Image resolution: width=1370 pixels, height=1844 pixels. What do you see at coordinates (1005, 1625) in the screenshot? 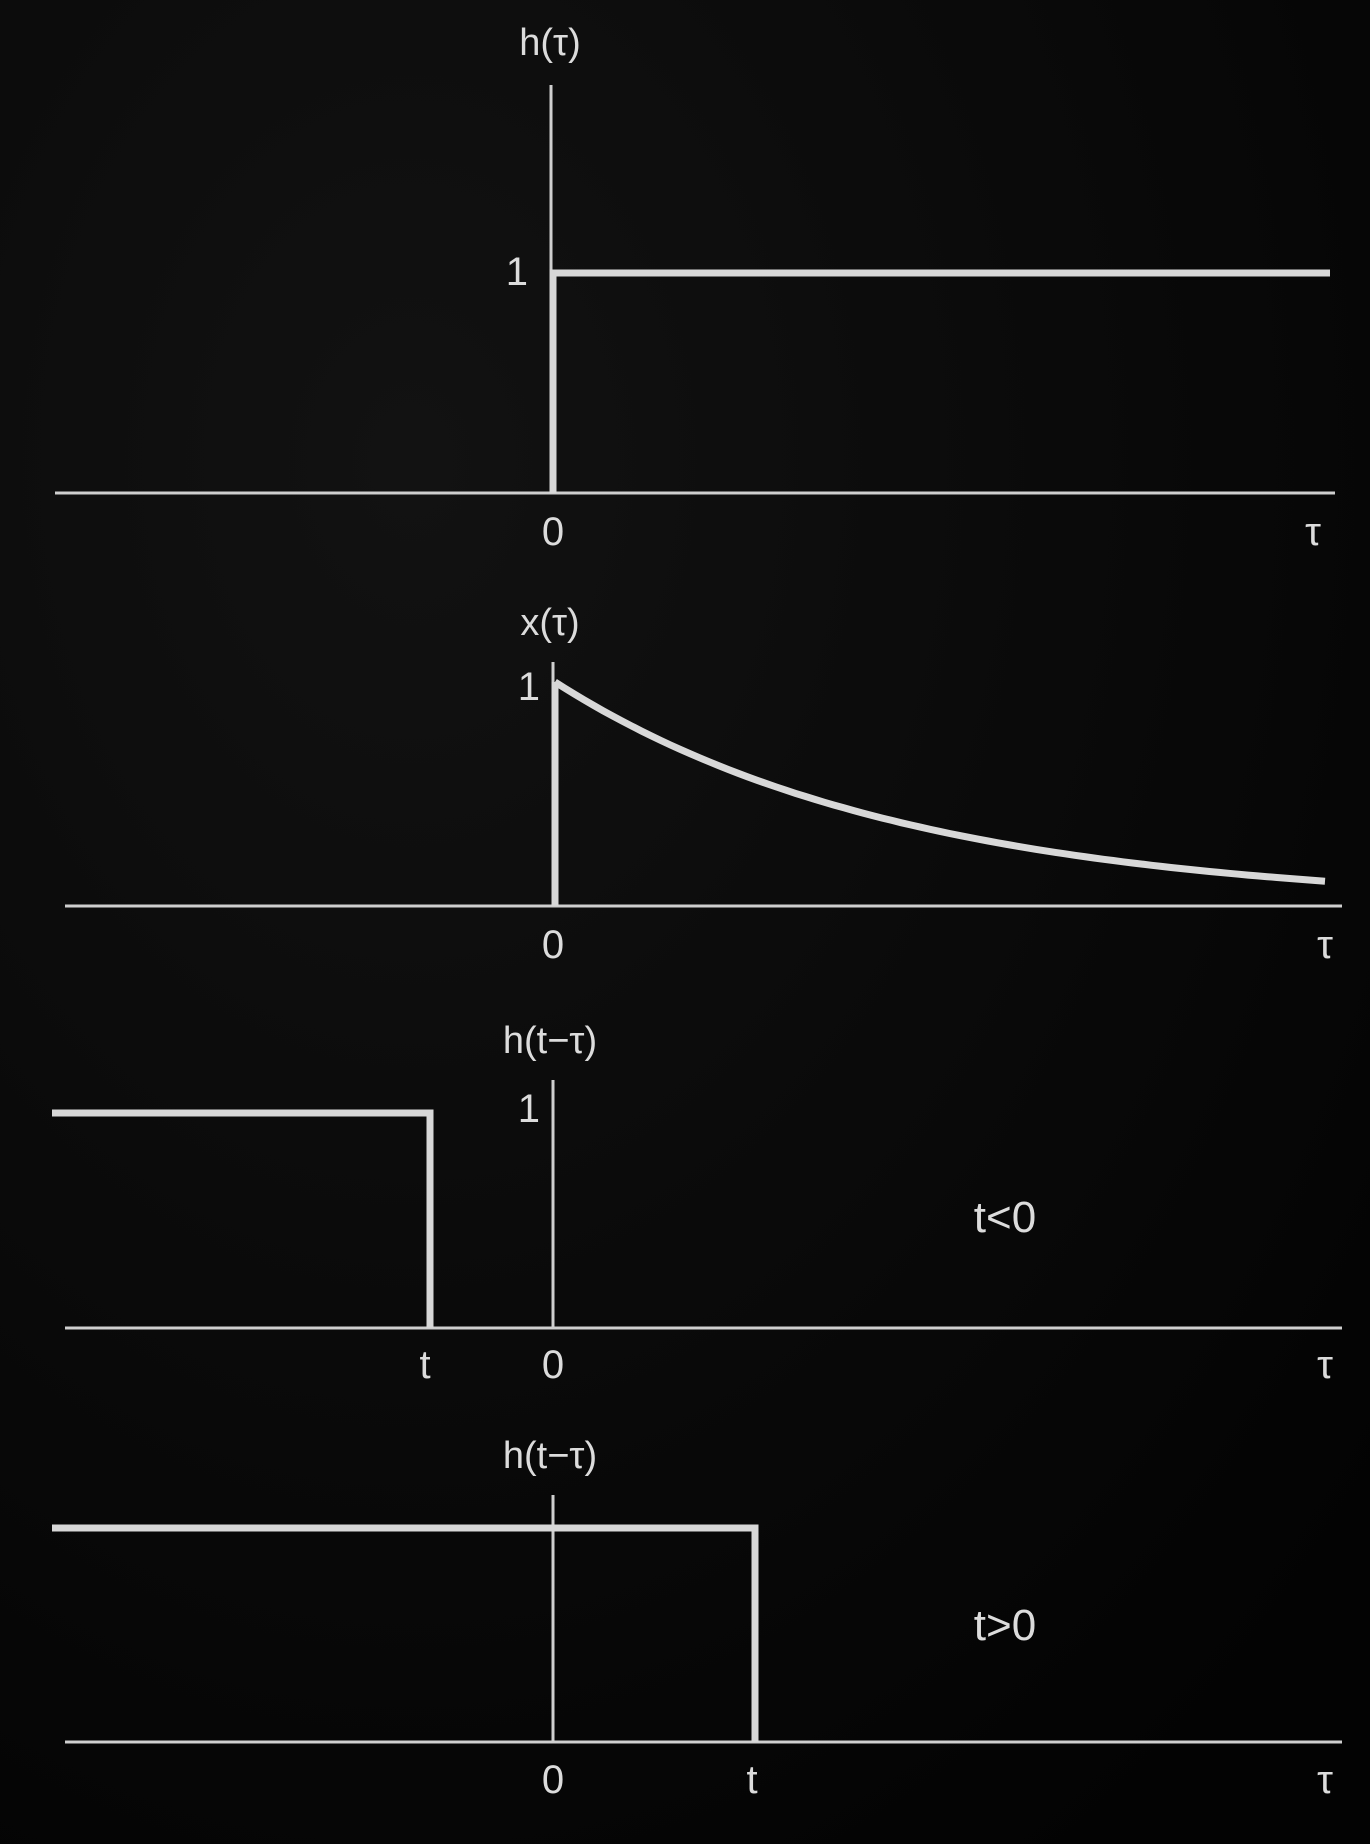
I see `condition-label: t>0` at bounding box center [1005, 1625].